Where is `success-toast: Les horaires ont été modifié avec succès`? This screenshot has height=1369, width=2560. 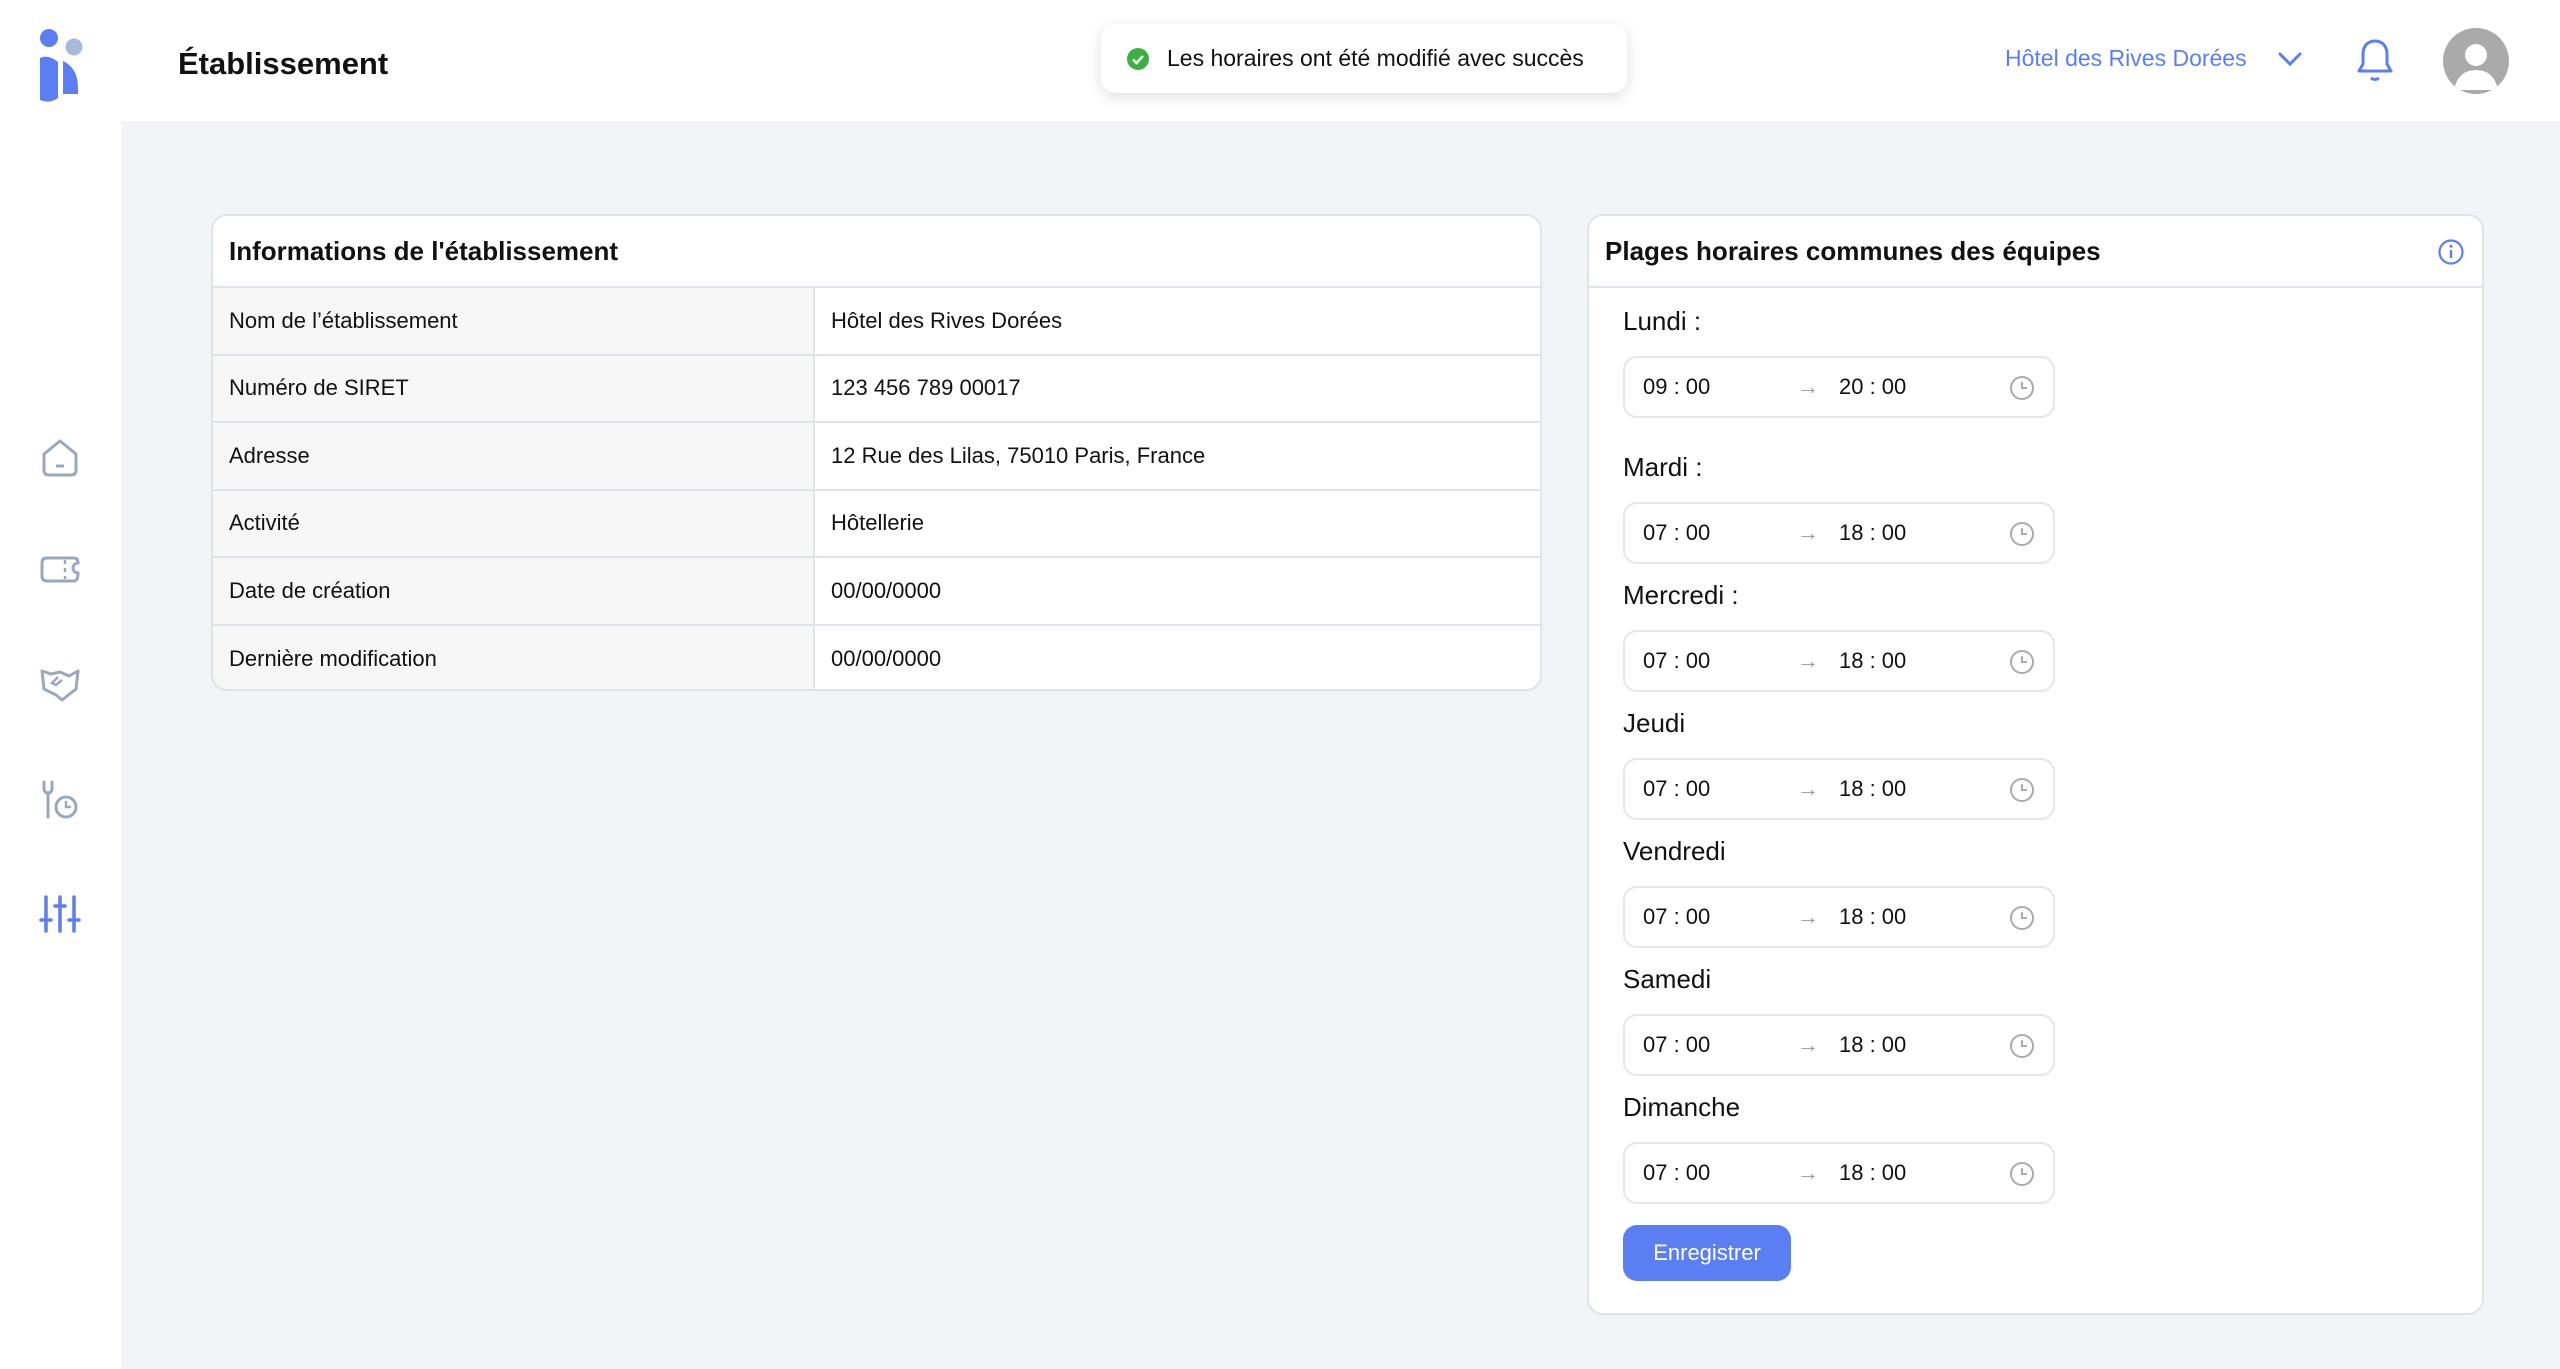
success-toast: Les horaires ont été modifié avec succès is located at coordinates (1364, 58).